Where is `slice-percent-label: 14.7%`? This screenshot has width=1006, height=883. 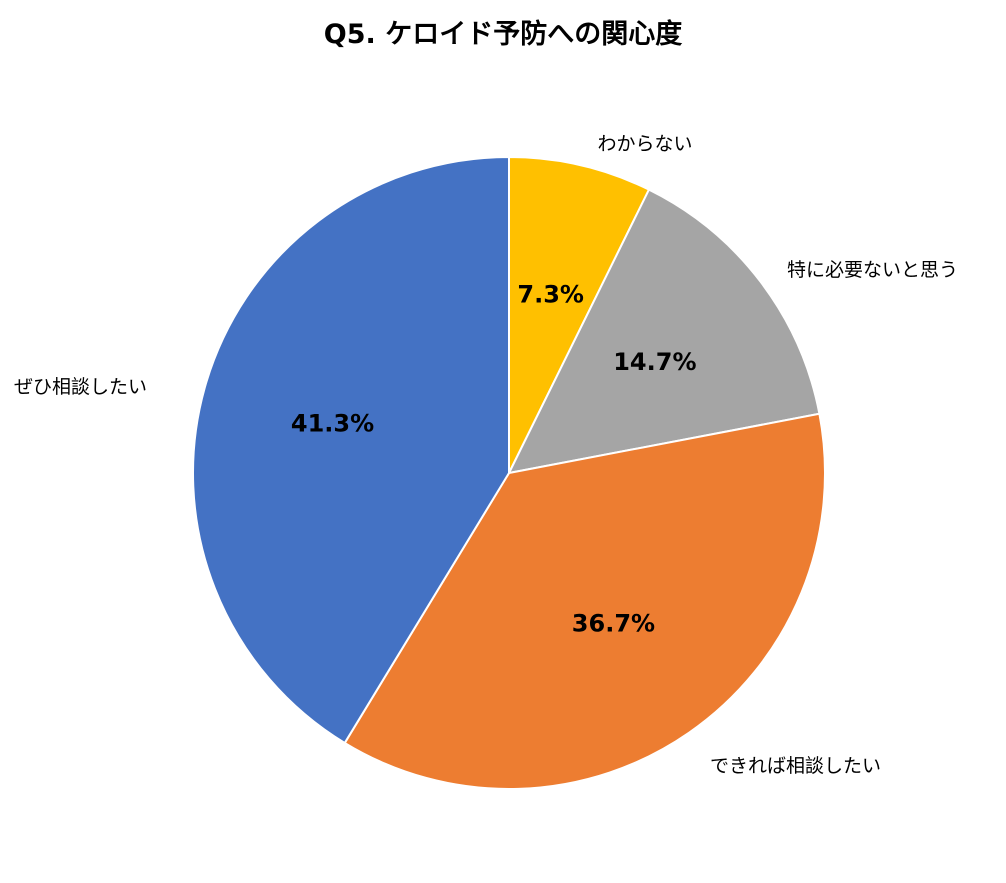
slice-percent-label: 14.7% is located at coordinates (654, 362).